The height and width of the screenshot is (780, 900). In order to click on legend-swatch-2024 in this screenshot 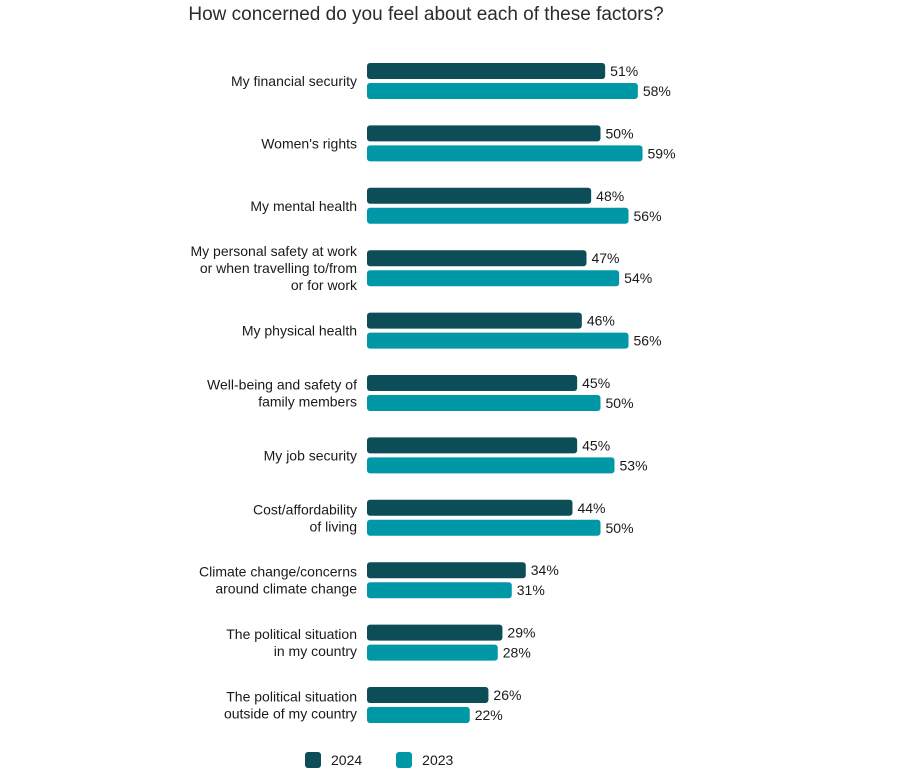, I will do `click(313, 760)`.